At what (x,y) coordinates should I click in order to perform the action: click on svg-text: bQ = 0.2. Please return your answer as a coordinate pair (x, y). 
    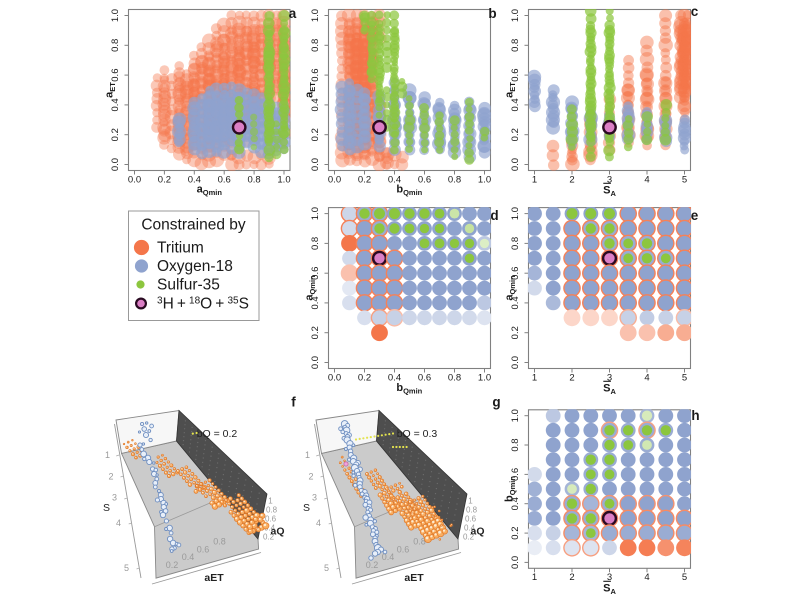
    Looking at the image, I should click on (217, 434).